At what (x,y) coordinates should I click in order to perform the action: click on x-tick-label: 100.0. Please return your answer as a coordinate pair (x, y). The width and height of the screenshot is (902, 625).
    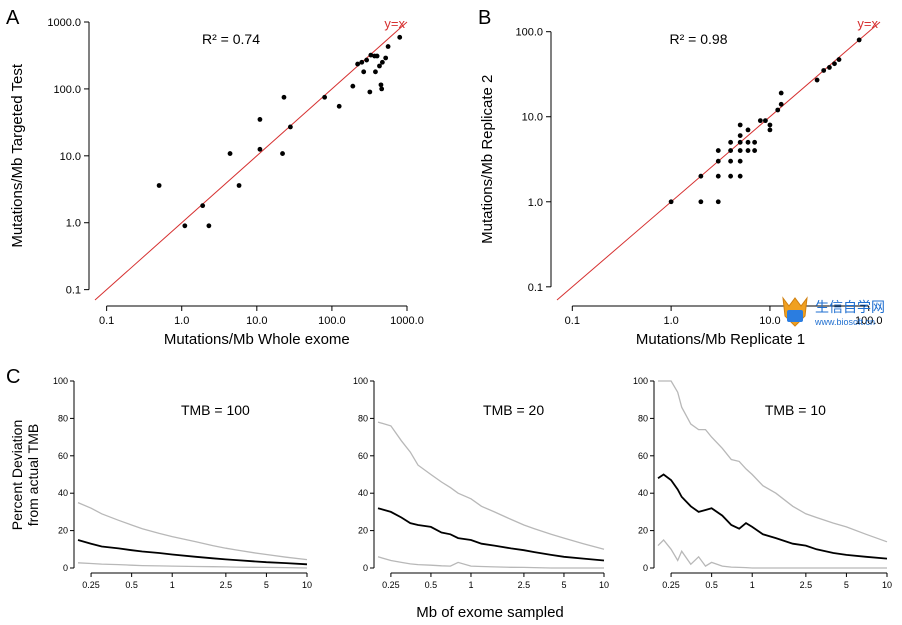
    Looking at the image, I should click on (869, 321).